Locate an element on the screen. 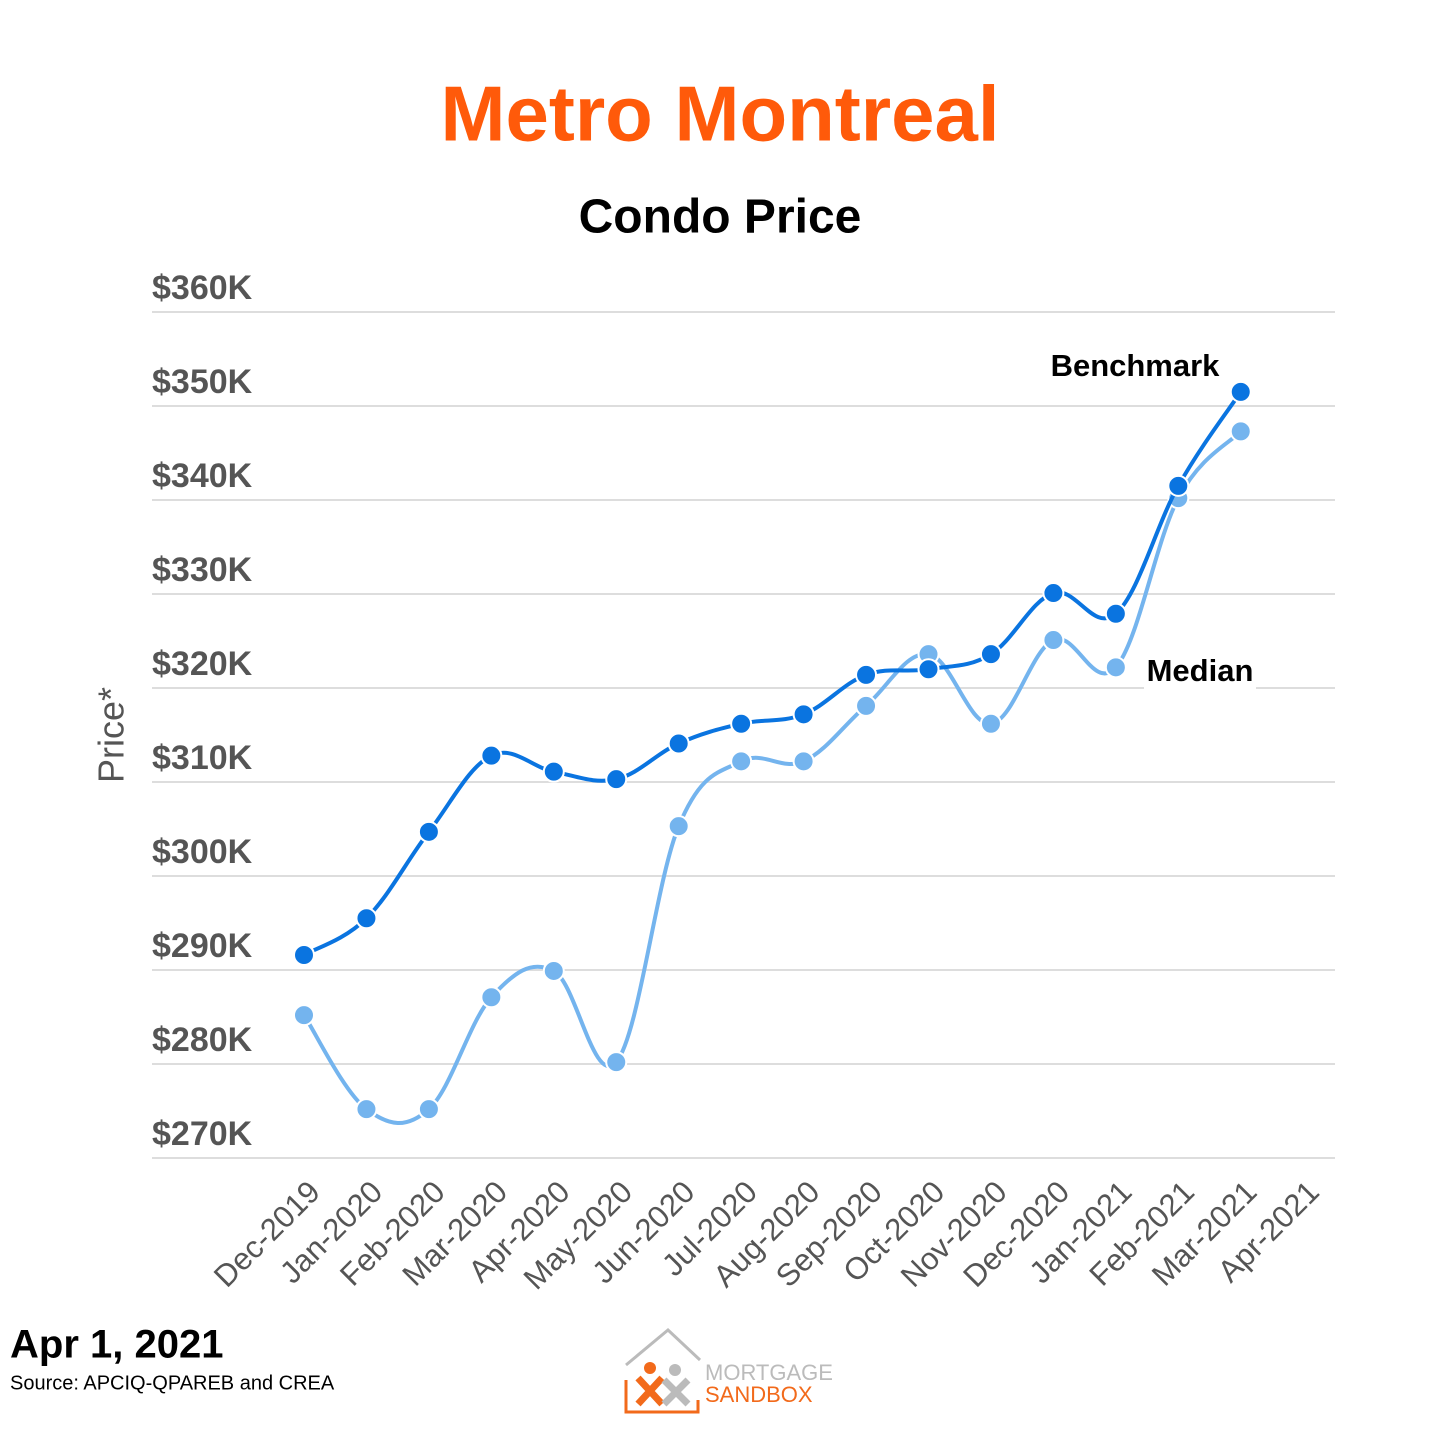 The height and width of the screenshot is (1440, 1440). y-tick-label: $360K is located at coordinates (202, 288).